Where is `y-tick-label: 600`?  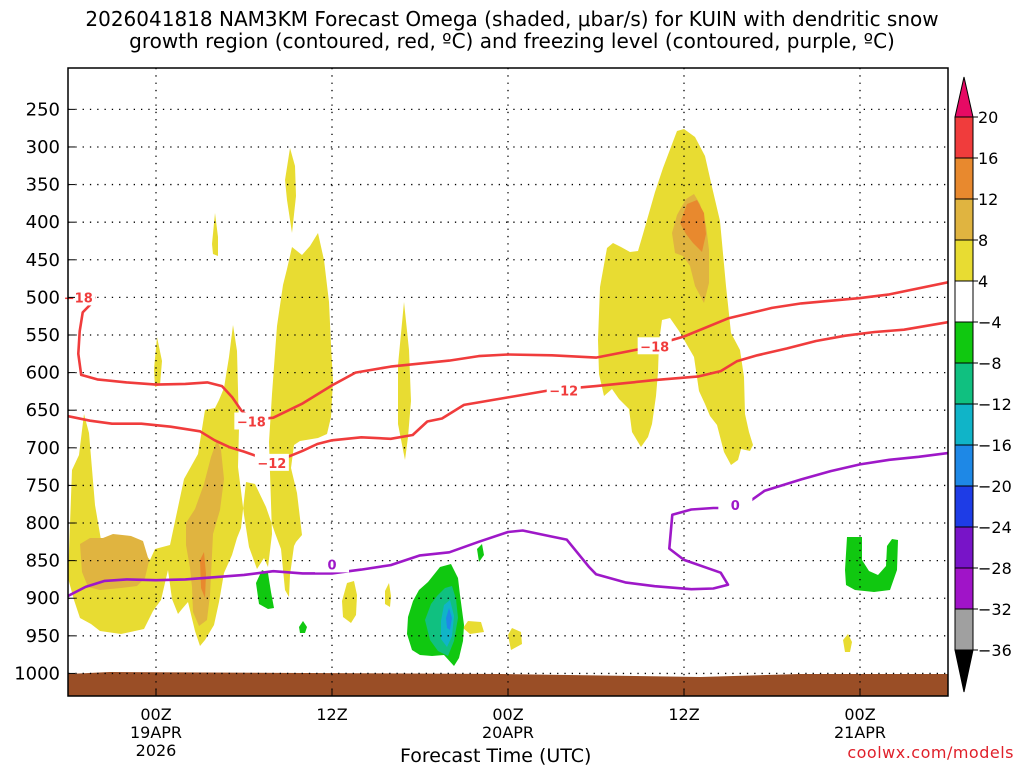
y-tick-label: 600 is located at coordinates (43, 373).